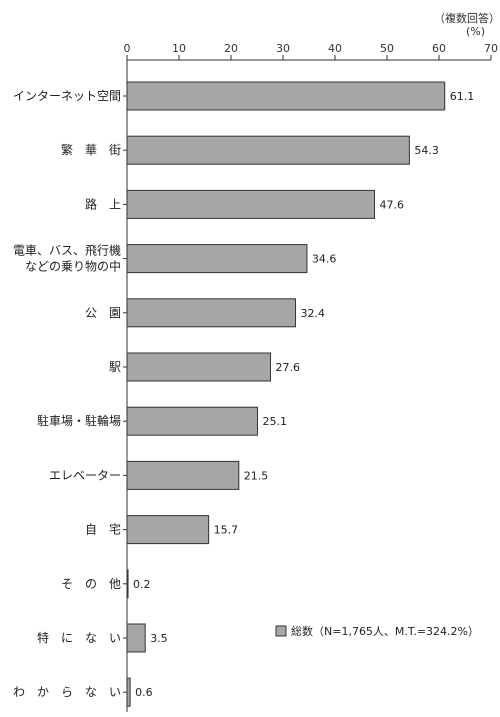  Describe the element at coordinates (226, 530) in the screenshot. I see `value-label: 15.7` at that location.